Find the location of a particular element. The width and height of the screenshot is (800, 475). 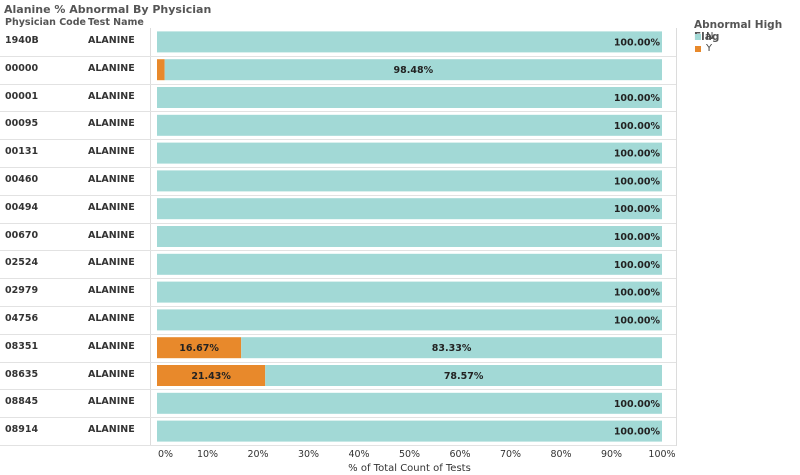

physician-code-header: Physician Code is located at coordinates (45, 22).